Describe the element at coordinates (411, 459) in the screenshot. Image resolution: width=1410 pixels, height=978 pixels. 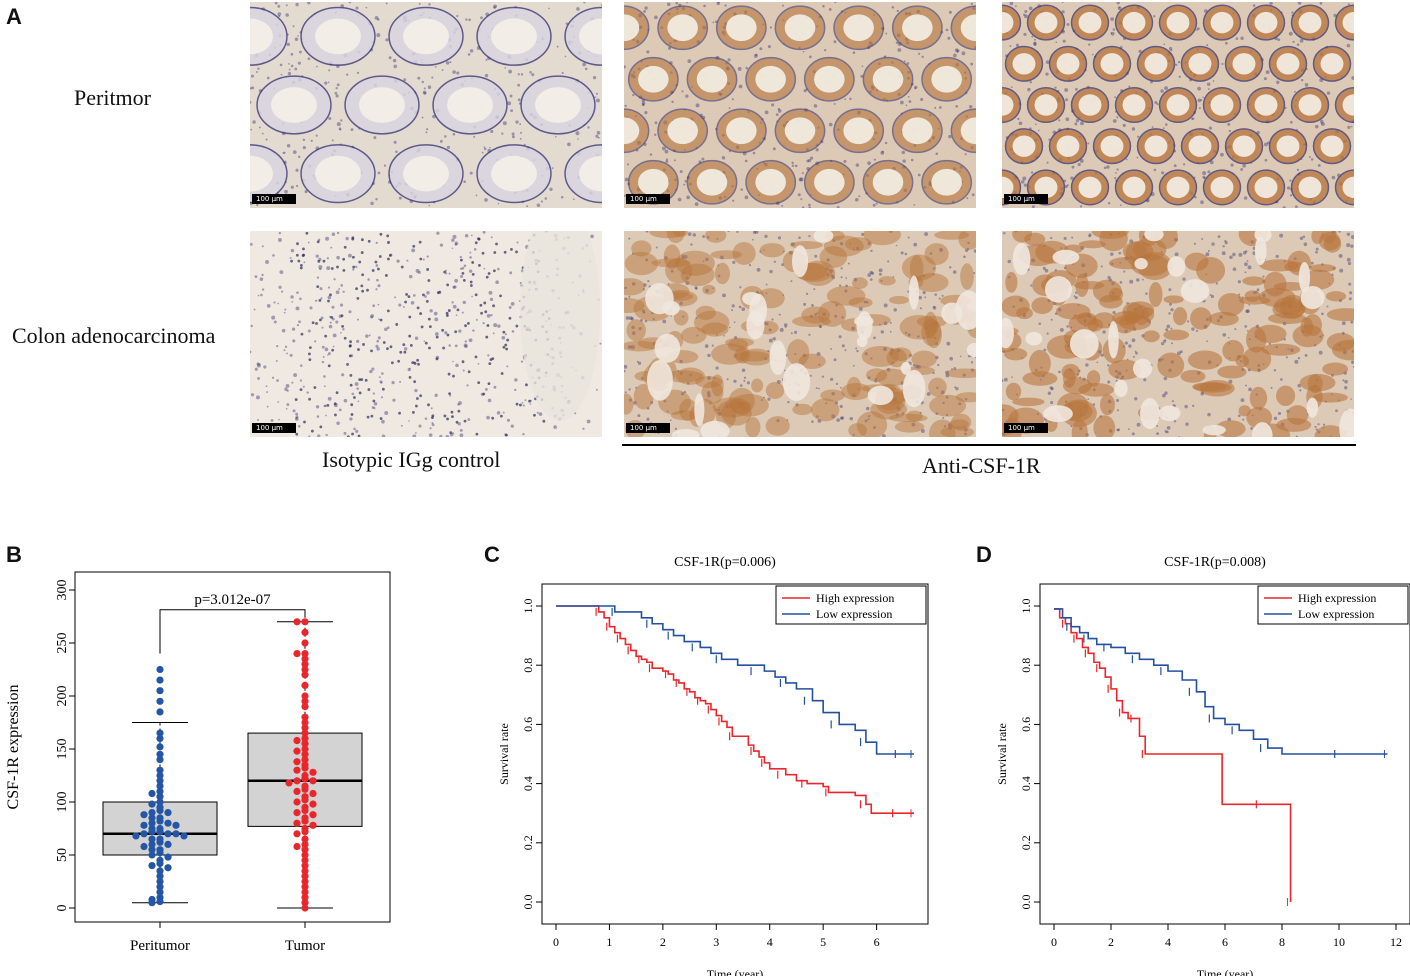
I see `caption-isotypic-control: Isotypic IGg control` at that location.